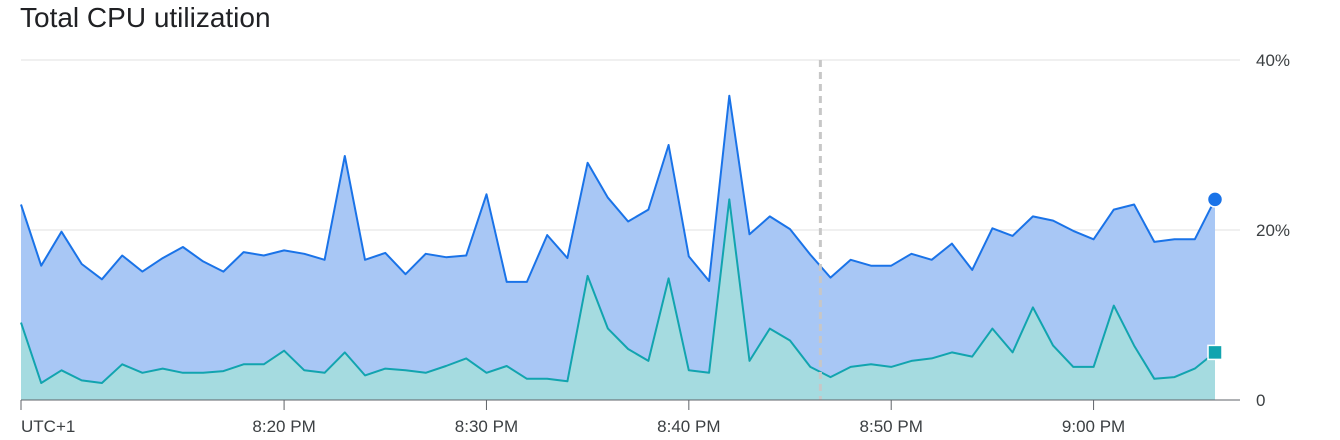 The image size is (1340, 440). Describe the element at coordinates (48, 426) in the screenshot. I see `timezone-label: UTC+1` at that location.